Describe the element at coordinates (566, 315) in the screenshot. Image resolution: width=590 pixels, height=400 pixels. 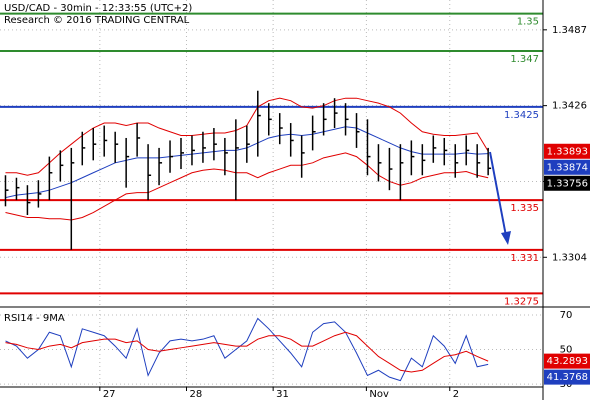
I see `y-tick-label: 70` at that location.